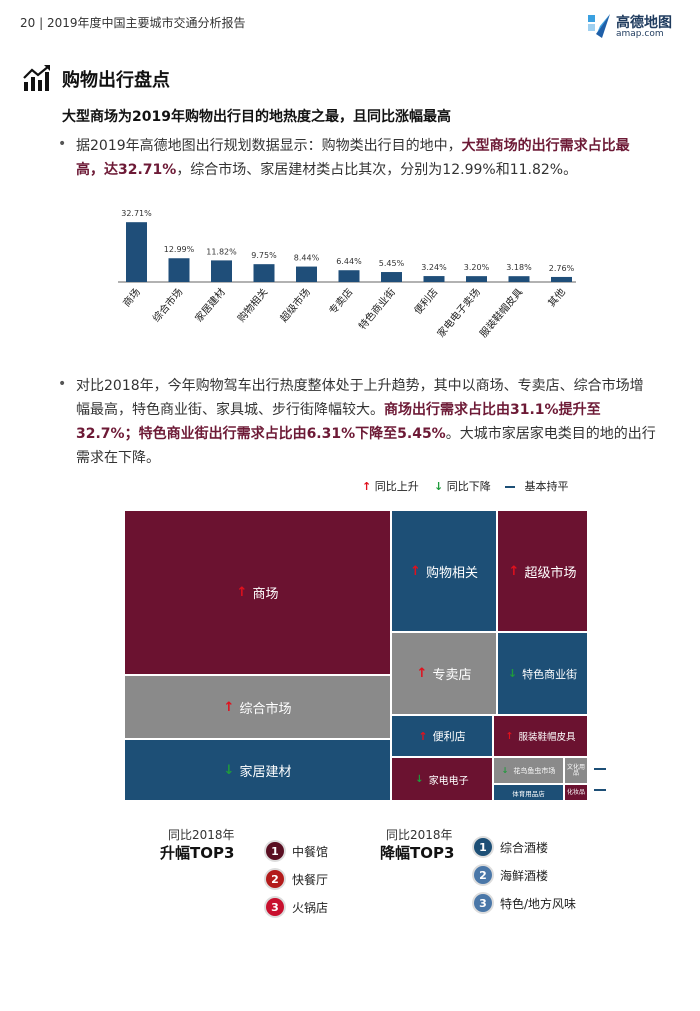 The image size is (700, 1011). I want to click on category-tick-label: 服装鞋帽皮具, so click(501, 313).